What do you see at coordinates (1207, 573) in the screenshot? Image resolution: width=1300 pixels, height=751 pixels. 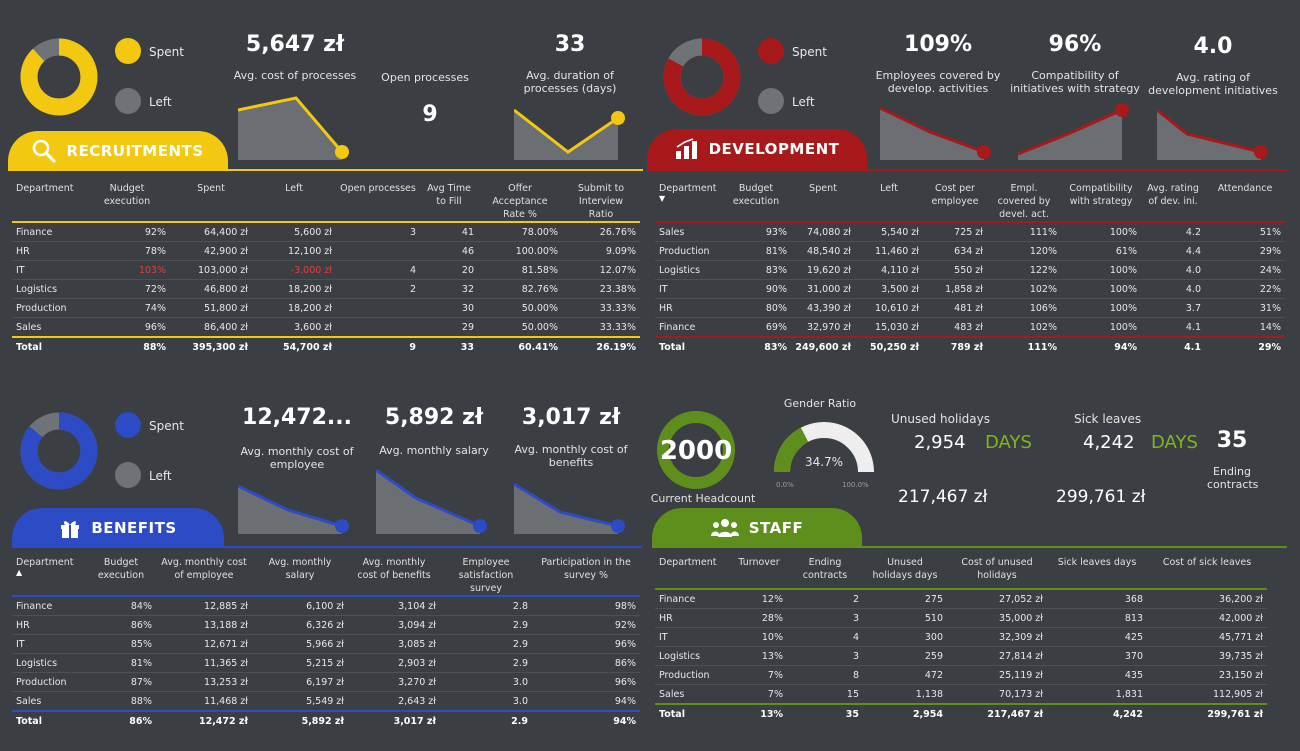 I see `column-header: Cost of sick leaves` at bounding box center [1207, 573].